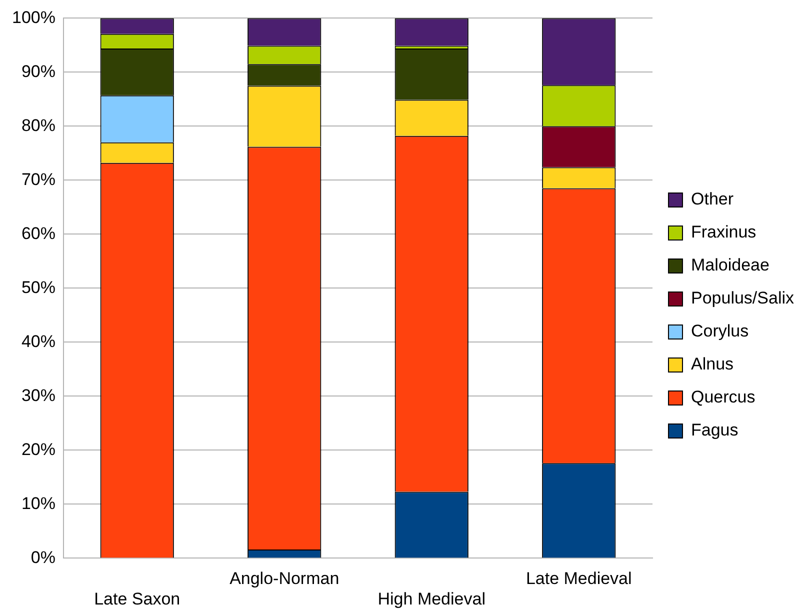  I want to click on x-tick-label: Late Medieval, so click(579, 578).